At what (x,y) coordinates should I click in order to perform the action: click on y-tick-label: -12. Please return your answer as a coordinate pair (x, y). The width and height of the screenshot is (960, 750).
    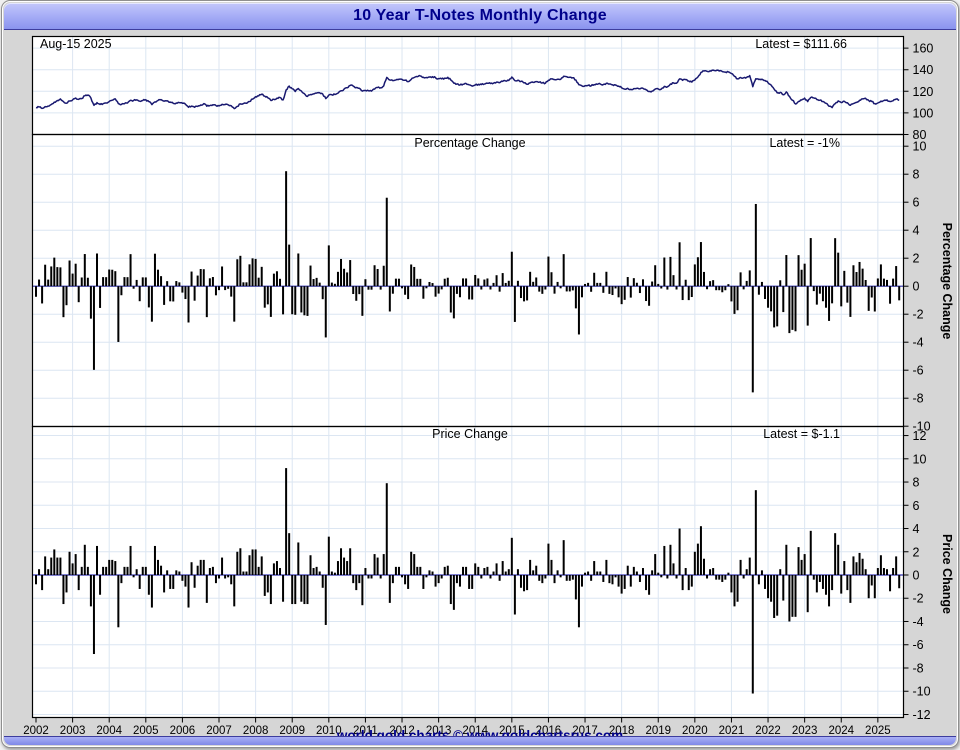
    Looking at the image, I should click on (922, 715).